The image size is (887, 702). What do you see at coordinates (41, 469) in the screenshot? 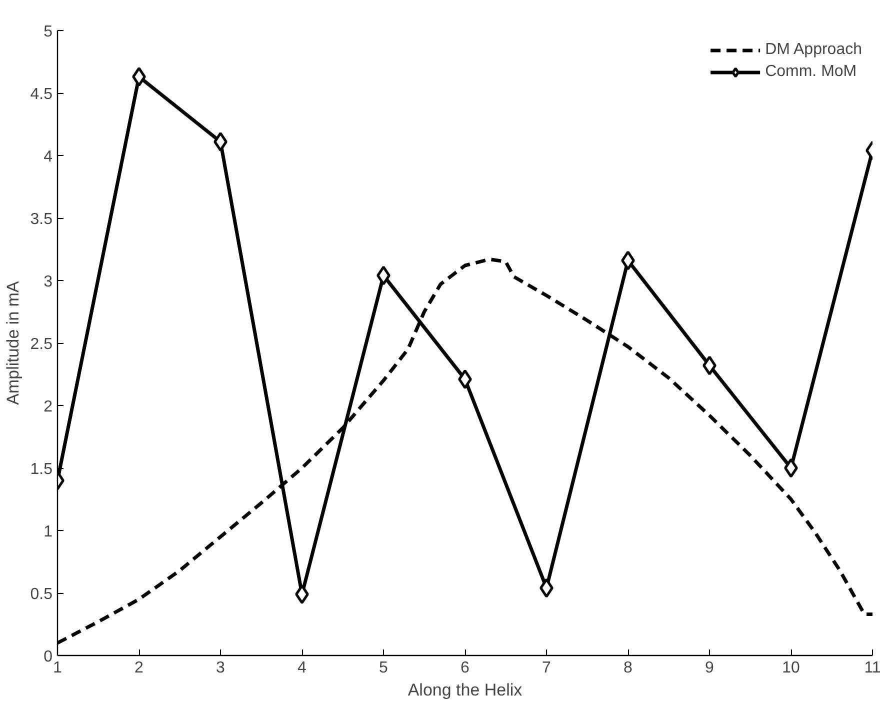
I see `y-tick-label: 1.5` at bounding box center [41, 469].